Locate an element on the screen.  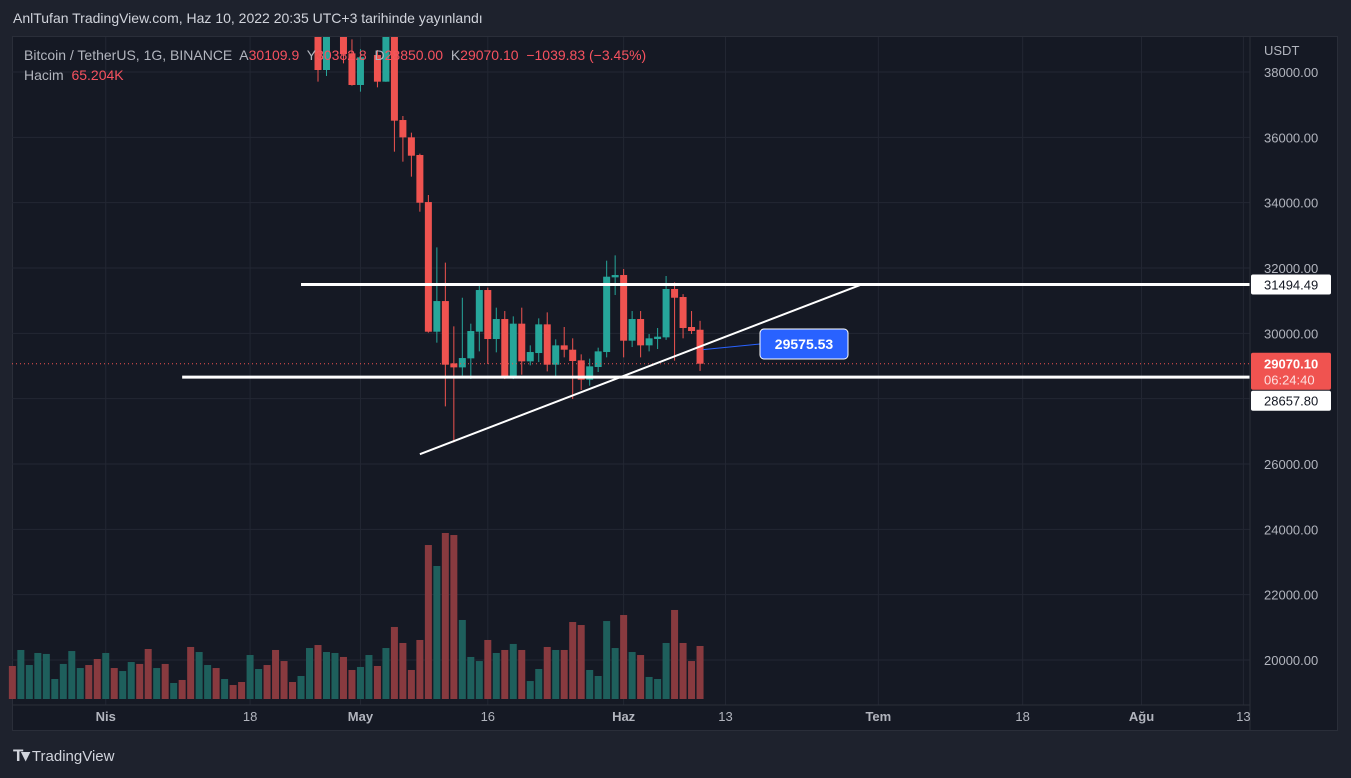
time-axis: Nis 18 May 16 Haz 13 Tem 18 Ağu 13 is located at coordinates (673, 716).